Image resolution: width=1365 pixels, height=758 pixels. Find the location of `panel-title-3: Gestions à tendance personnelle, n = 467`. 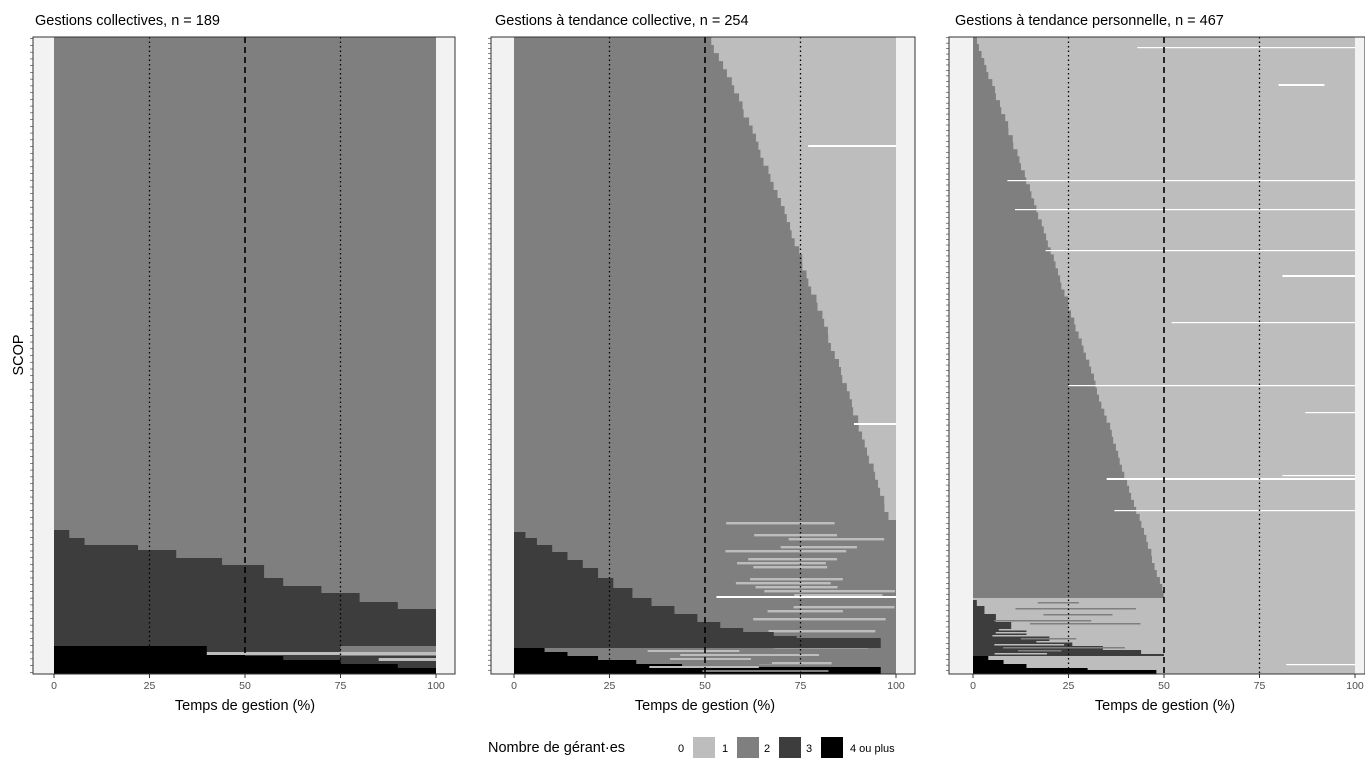

panel-title-3: Gestions à tendance personnelle, n = 467 is located at coordinates (1089, 21).